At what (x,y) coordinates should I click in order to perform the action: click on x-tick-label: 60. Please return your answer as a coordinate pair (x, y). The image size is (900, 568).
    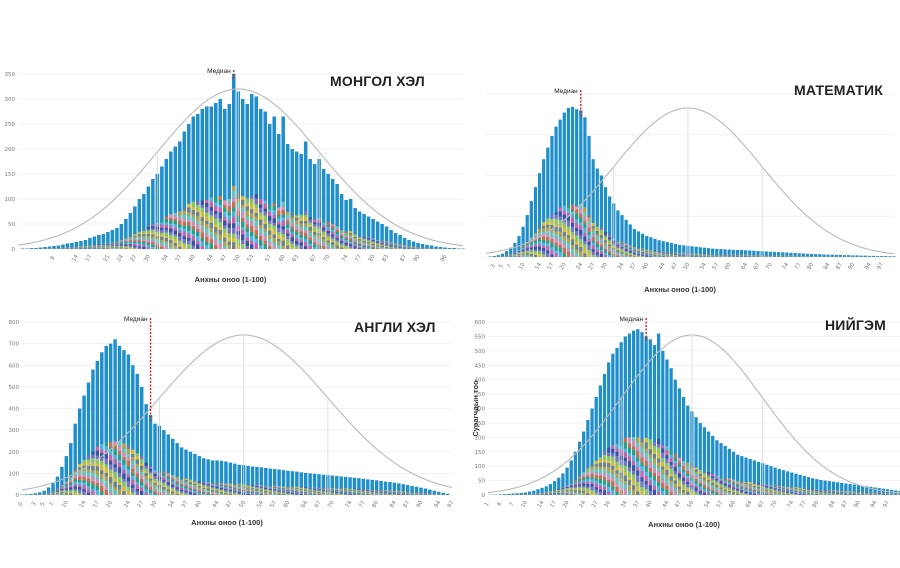
    Looking at the image, I should click on (728, 266).